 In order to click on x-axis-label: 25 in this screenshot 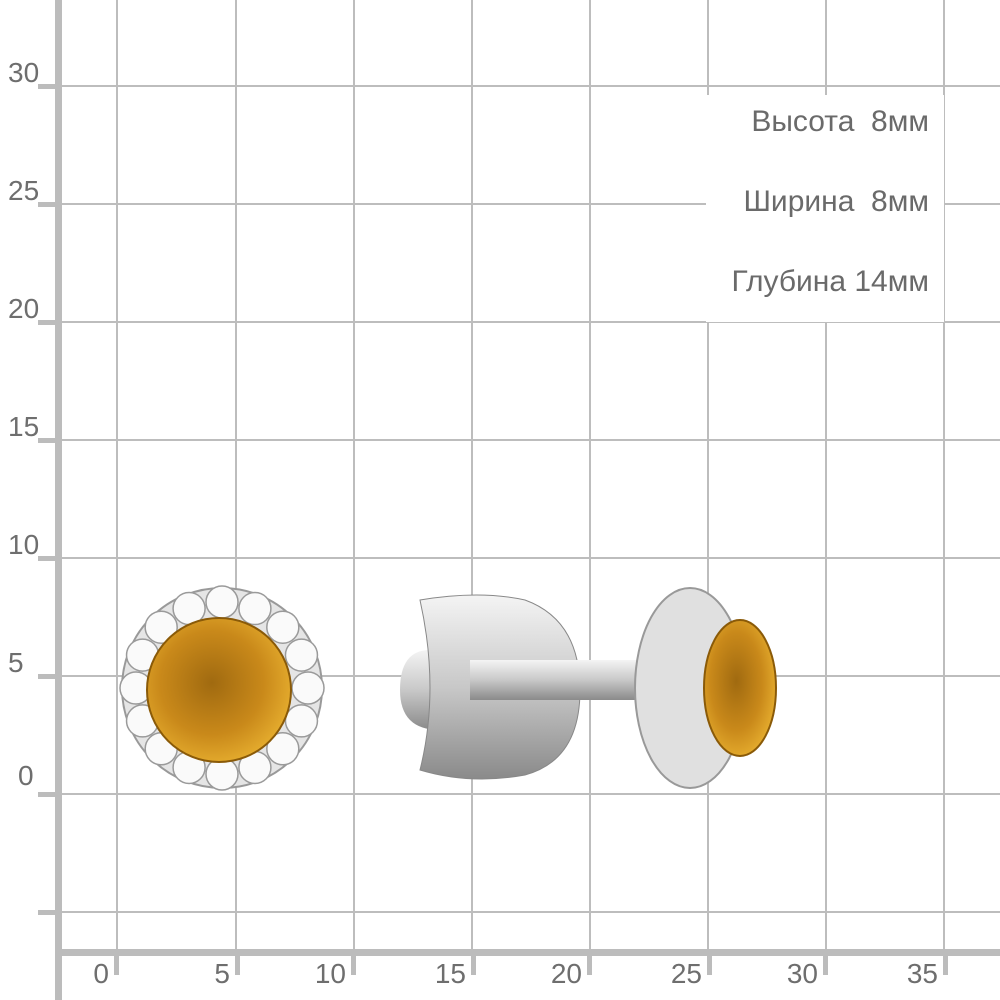, I will do `click(686, 973)`.